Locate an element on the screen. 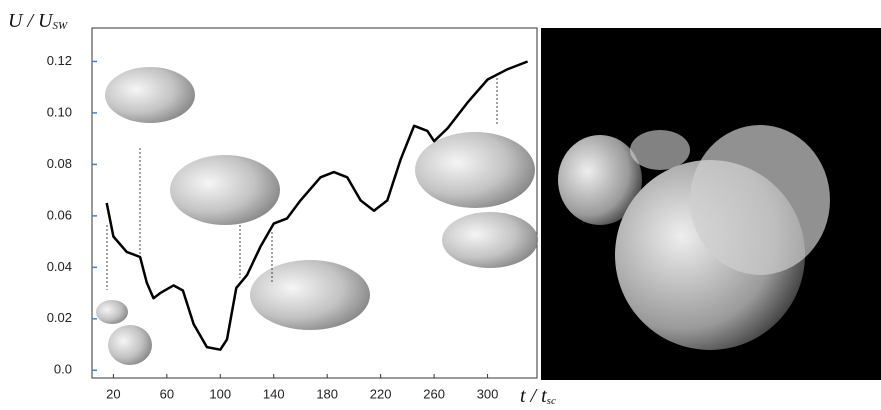  y-tick-label: 0.08 is located at coordinates (59, 163).